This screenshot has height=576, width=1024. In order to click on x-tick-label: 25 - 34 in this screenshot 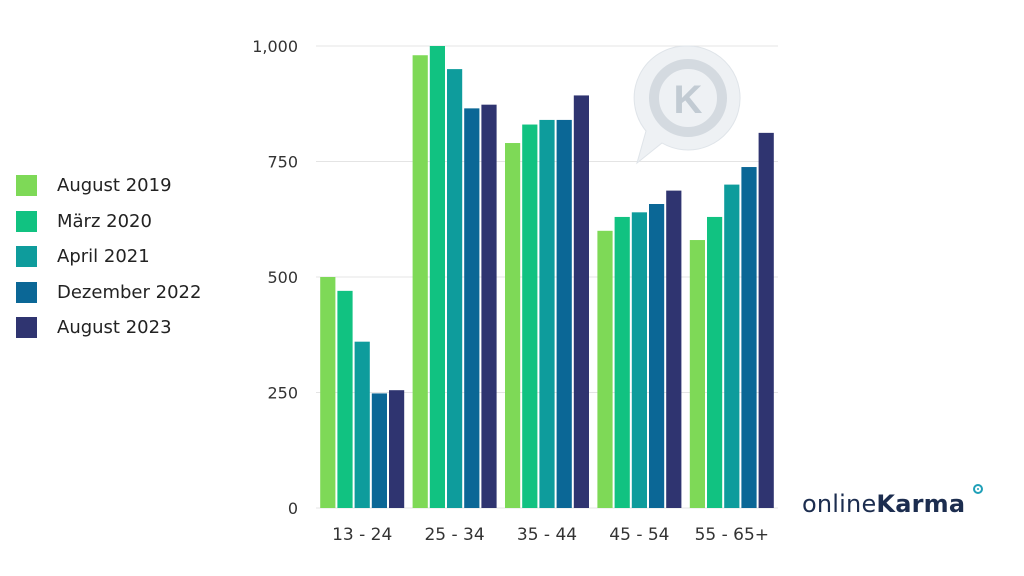, I will do `click(454, 535)`.